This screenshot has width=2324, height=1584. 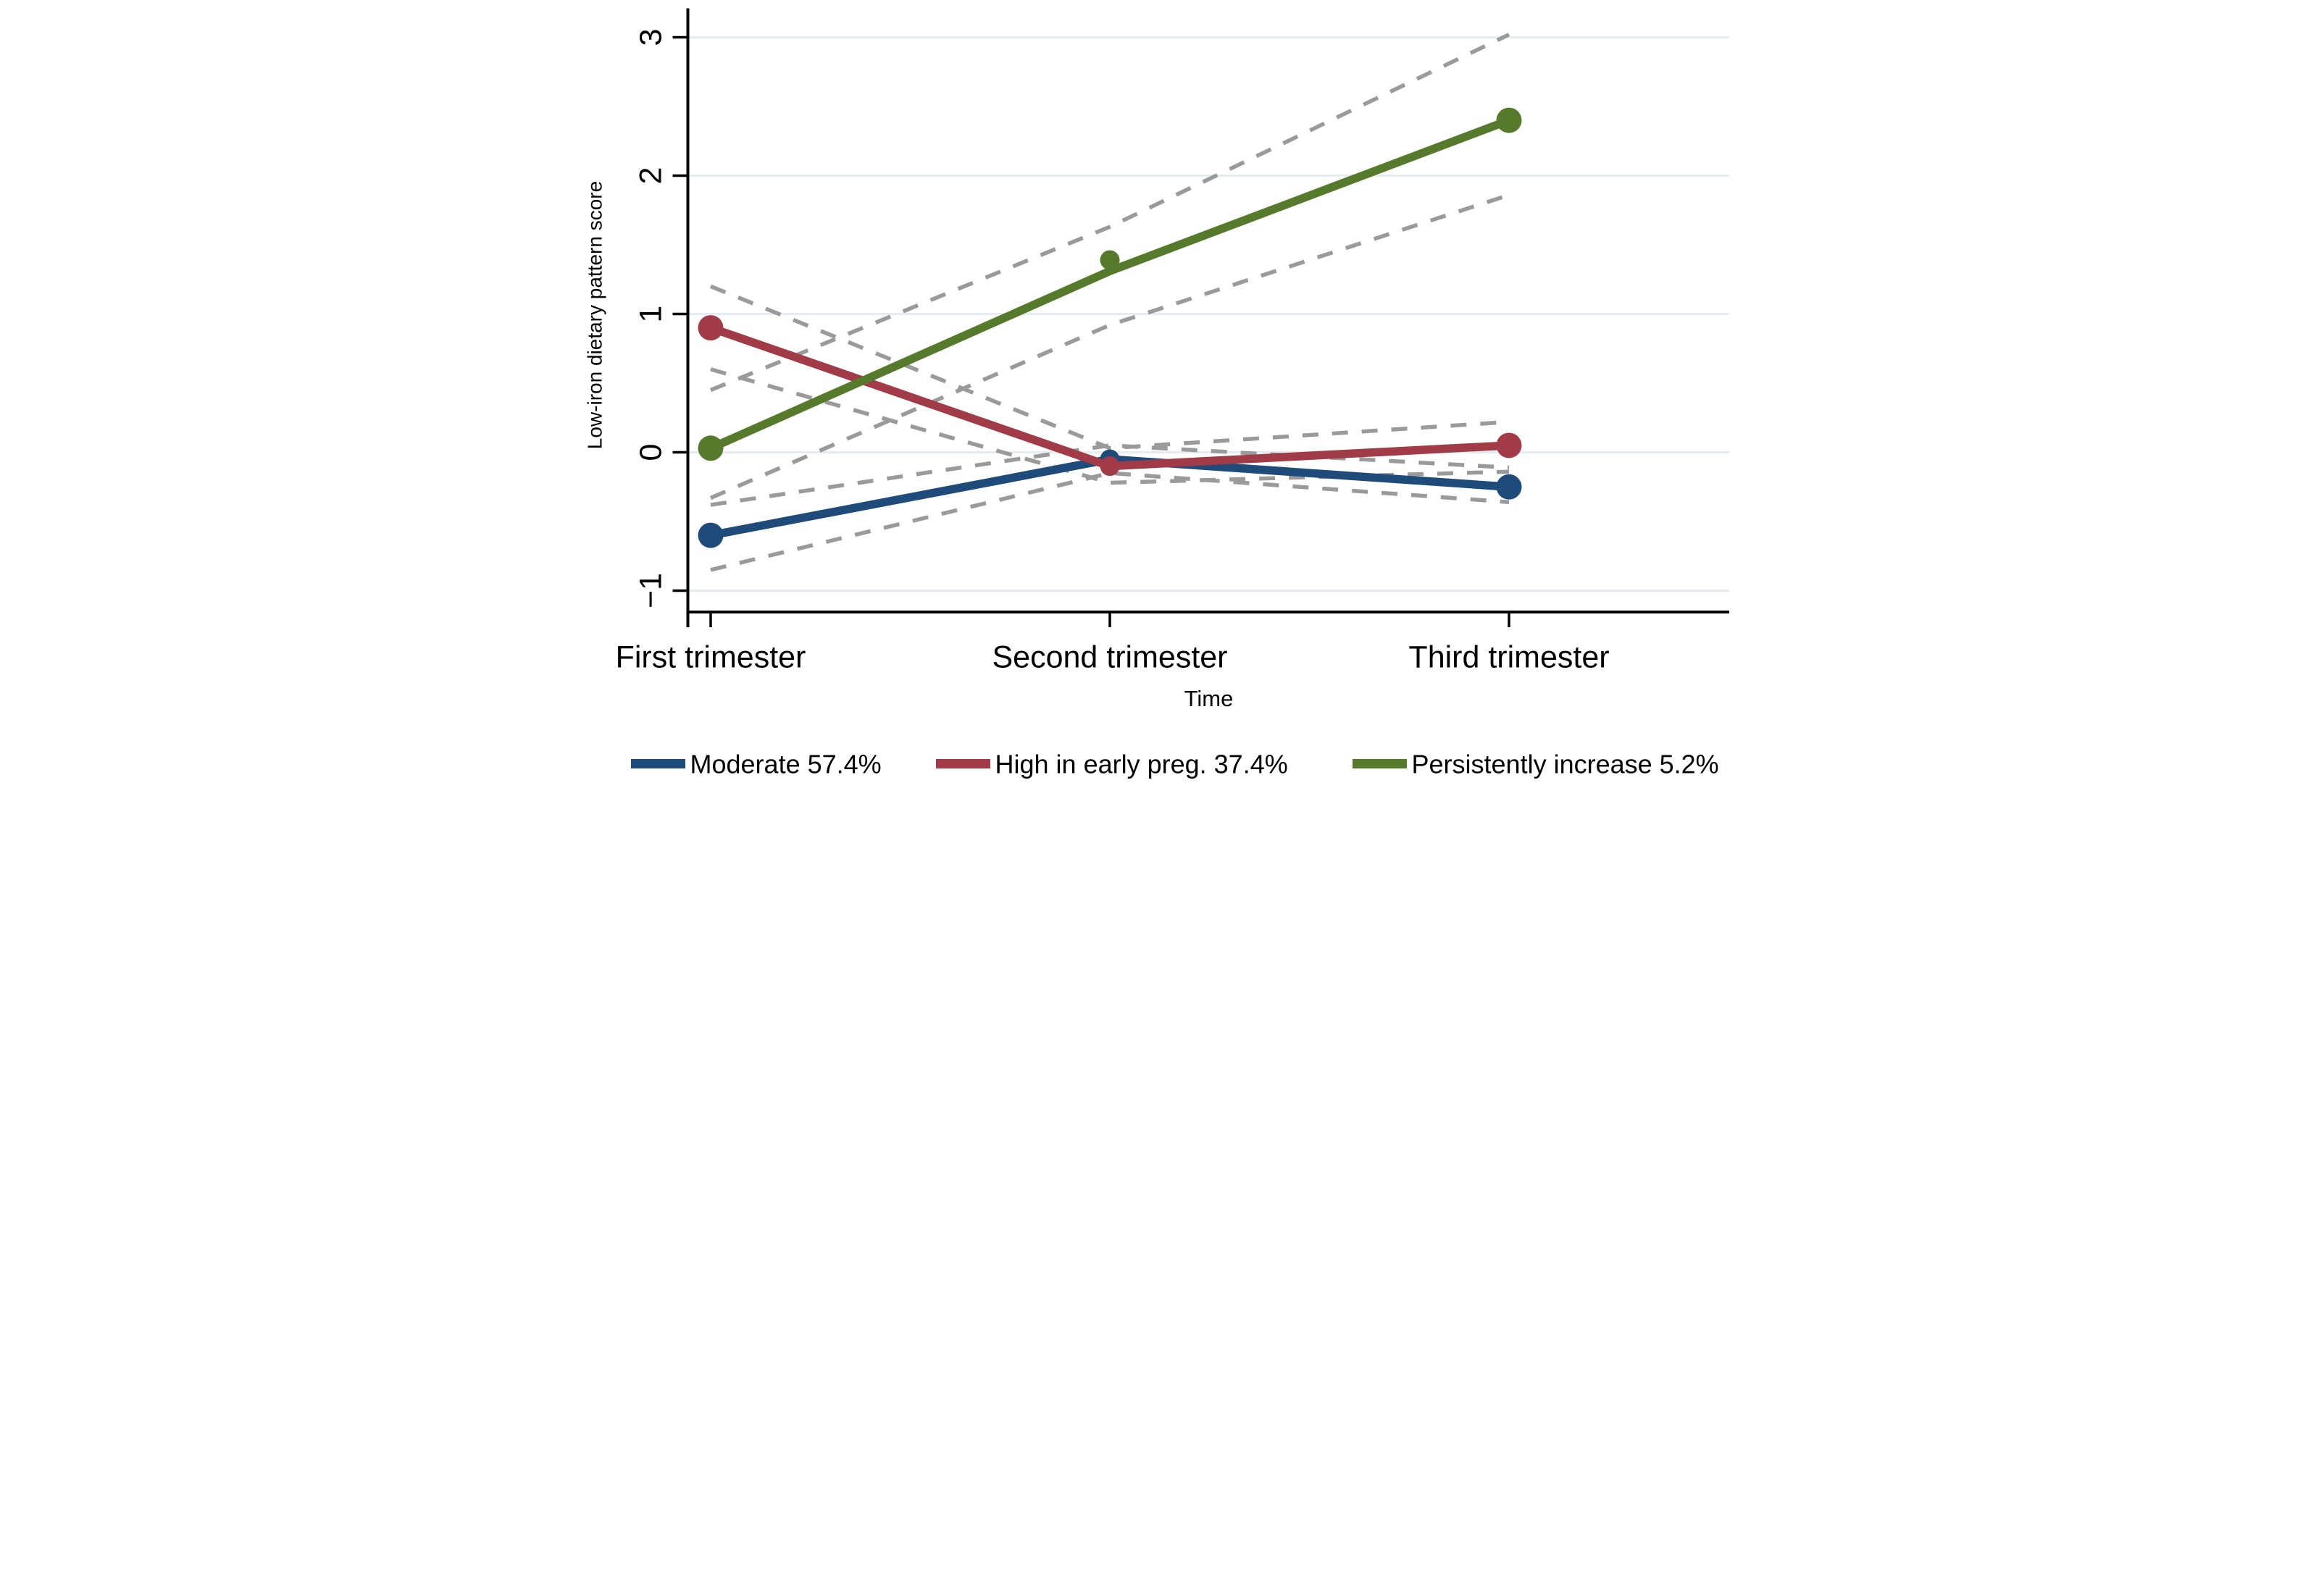 What do you see at coordinates (652, 176) in the screenshot?
I see `y-tick-label: 2` at bounding box center [652, 176].